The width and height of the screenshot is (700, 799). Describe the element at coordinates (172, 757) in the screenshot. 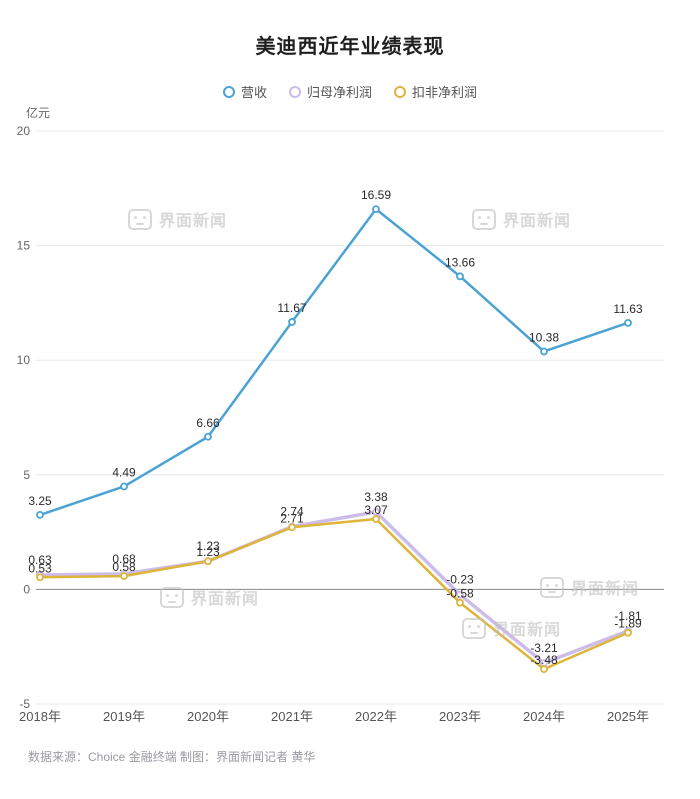

I see `data-source-note: 数据来源：Choice 金融终端 制图：界面新闻记者 黄华` at that location.